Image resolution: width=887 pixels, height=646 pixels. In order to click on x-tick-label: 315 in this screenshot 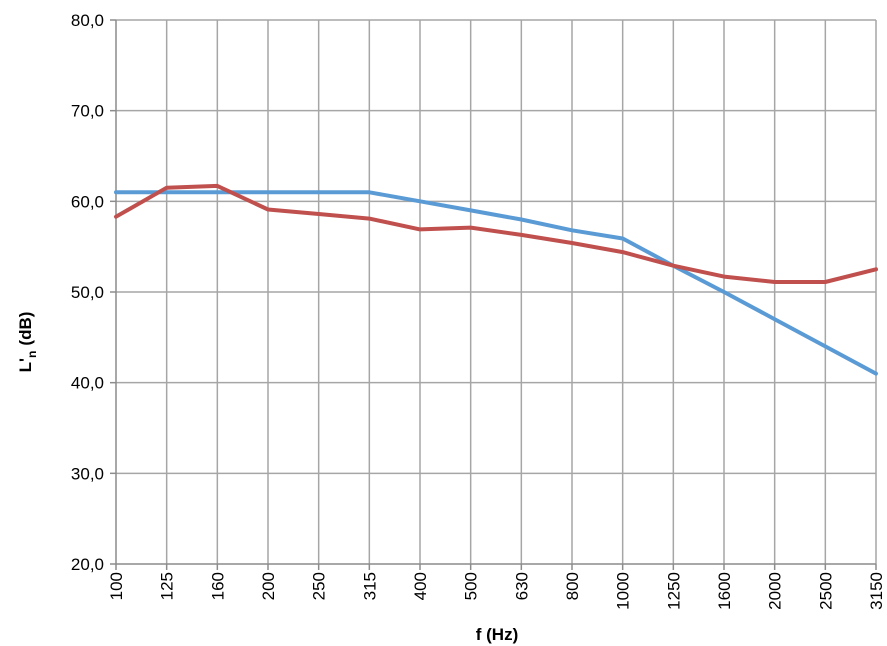, I will do `click(369, 586)`.